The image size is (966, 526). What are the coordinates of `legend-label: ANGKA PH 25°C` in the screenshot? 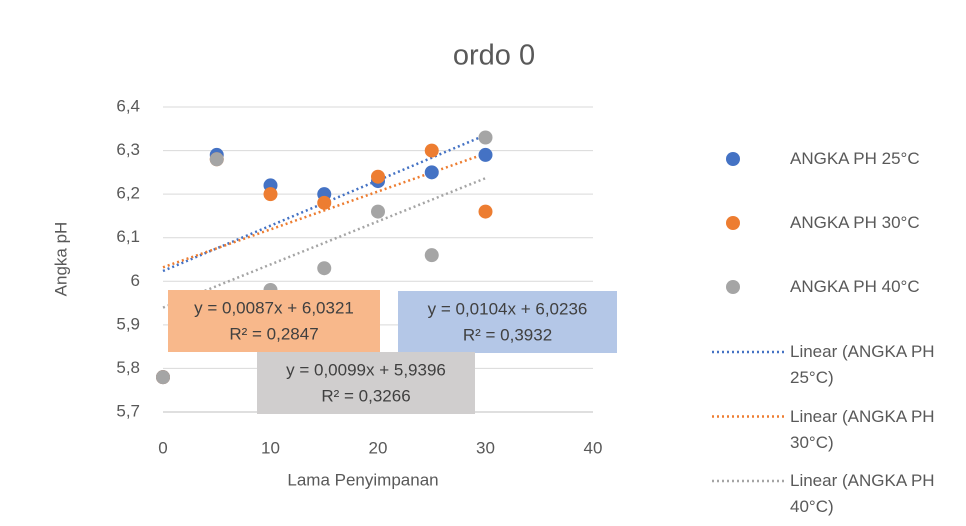 It's located at (855, 158).